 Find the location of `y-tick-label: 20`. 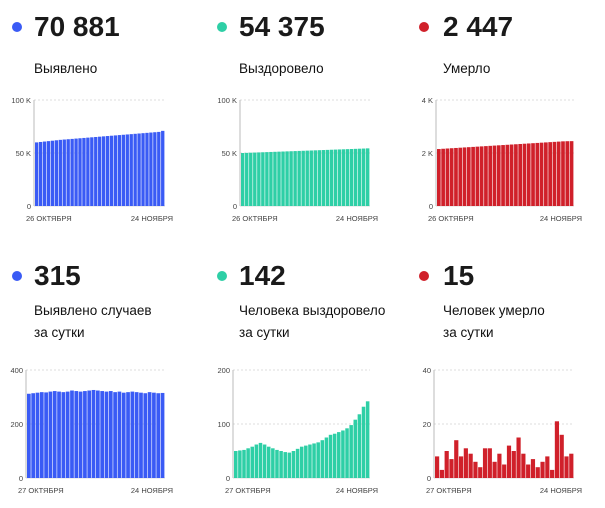

y-tick-label: 20 is located at coordinates (427, 424).